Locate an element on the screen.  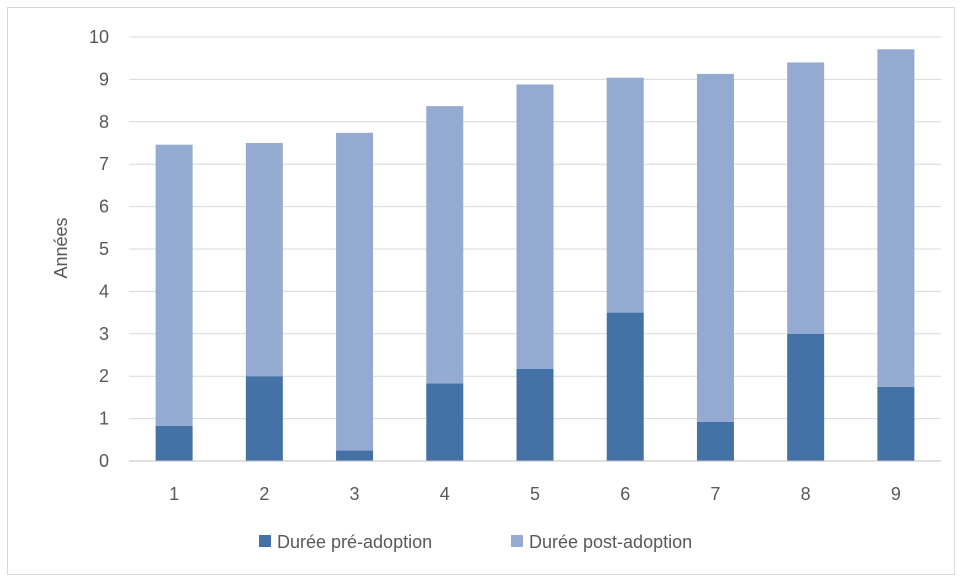
x-tick-label: 2 is located at coordinates (264, 494).